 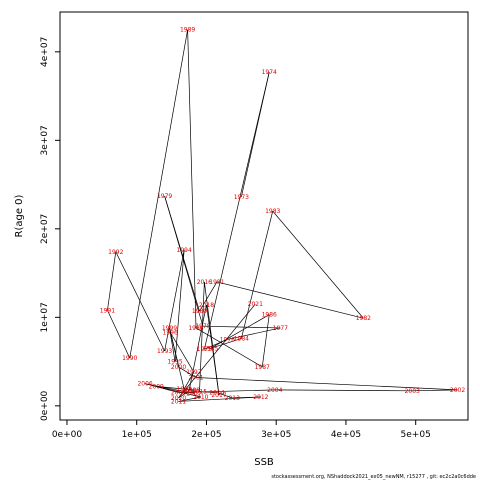 I want to click on x-axis: 0e+00 1e+05 2e+05 3e+05 4e+05 5e+05, so click(x=241, y=430).